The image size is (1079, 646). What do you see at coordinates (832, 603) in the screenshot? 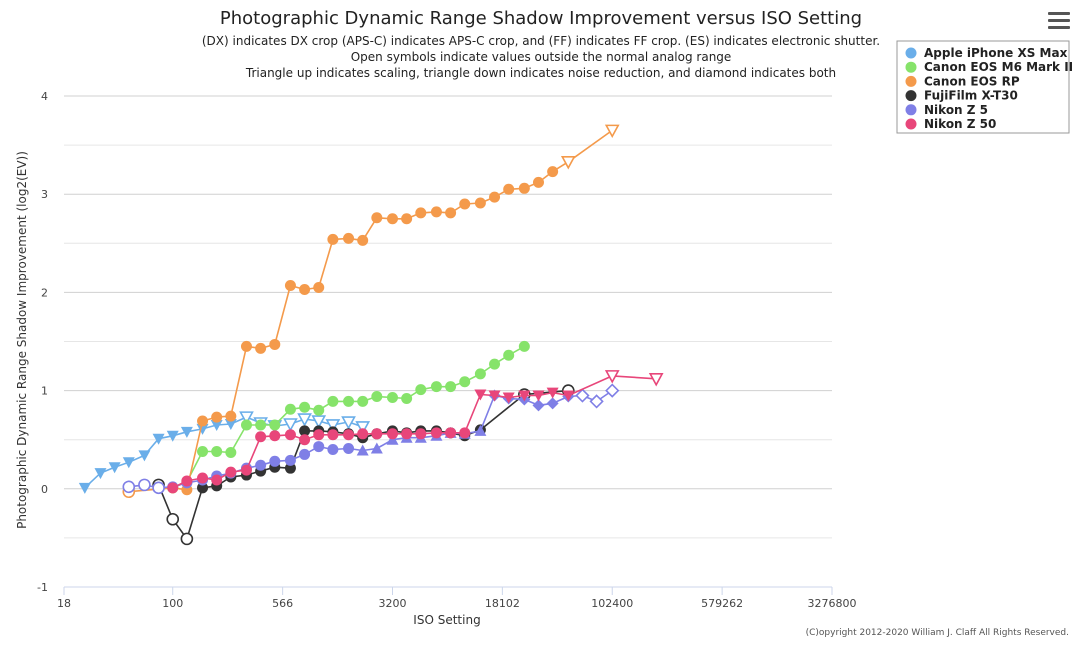
I see `x-tick-label: 3276800` at bounding box center [832, 603].